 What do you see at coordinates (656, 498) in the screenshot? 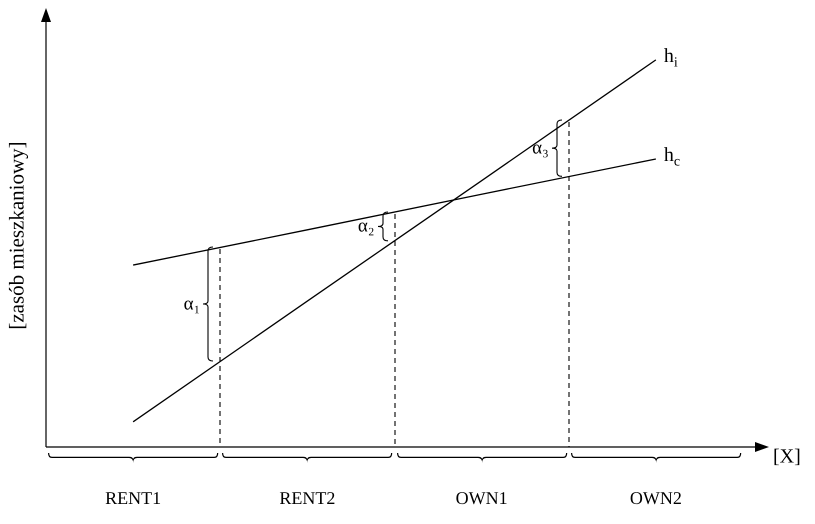
I see `x-tick-label: OWN2` at bounding box center [656, 498].